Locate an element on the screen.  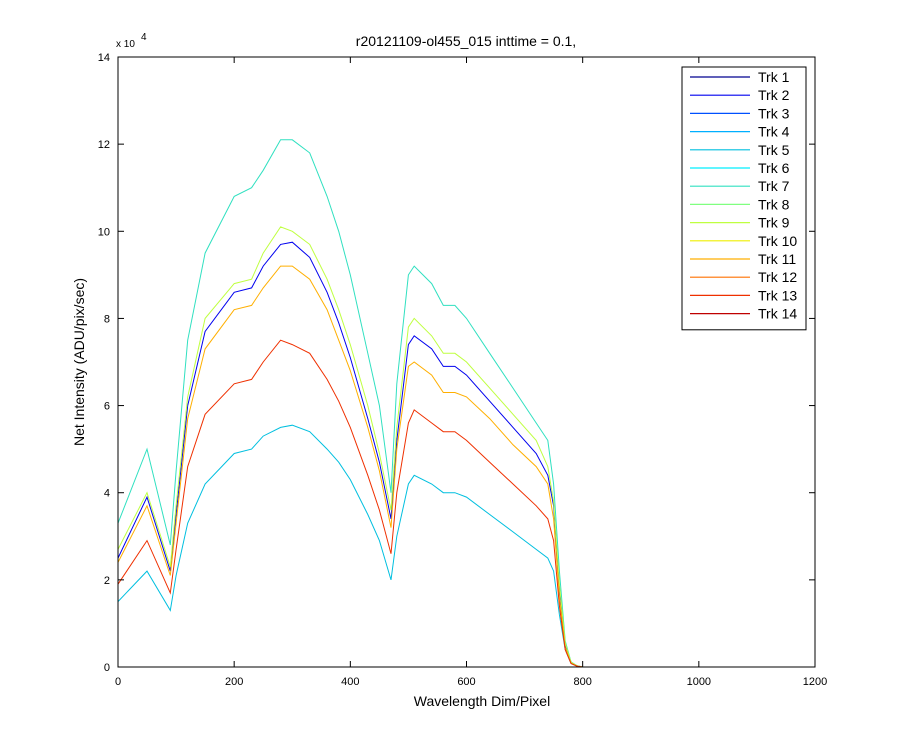
legend-label: Trk 9 is located at coordinates (774, 223).